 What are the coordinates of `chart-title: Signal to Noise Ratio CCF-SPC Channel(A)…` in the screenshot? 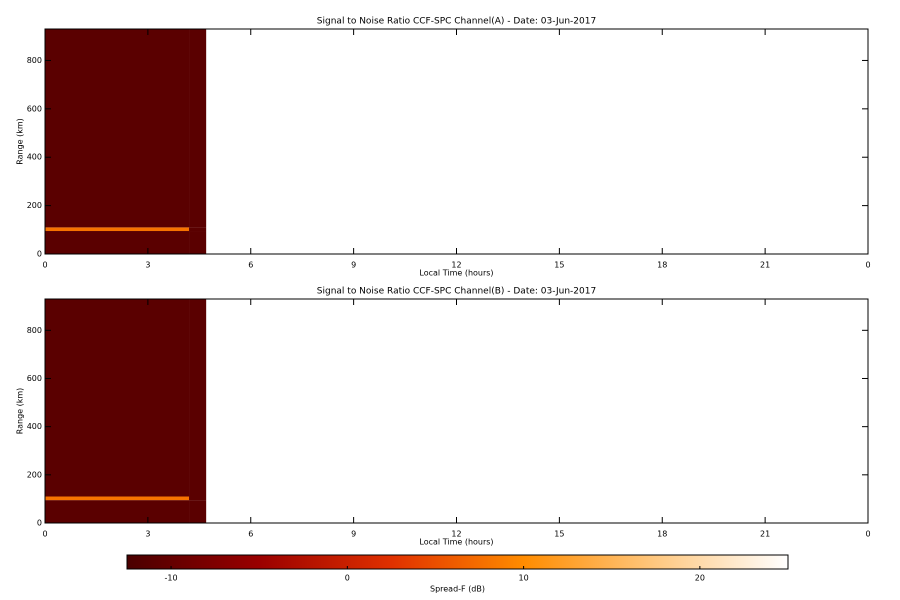 It's located at (456, 22).